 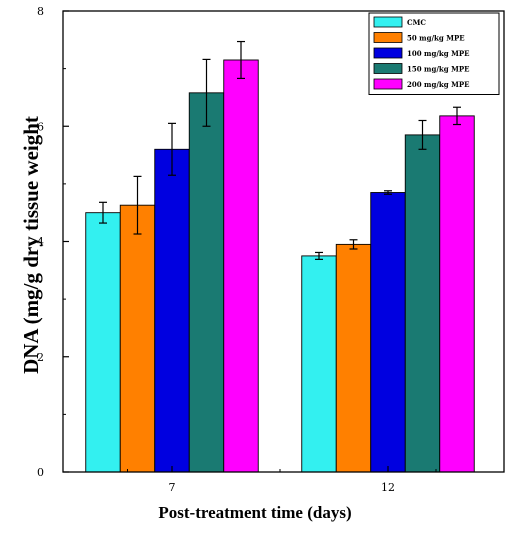 I want to click on legend-label: CMC, so click(x=416, y=22).